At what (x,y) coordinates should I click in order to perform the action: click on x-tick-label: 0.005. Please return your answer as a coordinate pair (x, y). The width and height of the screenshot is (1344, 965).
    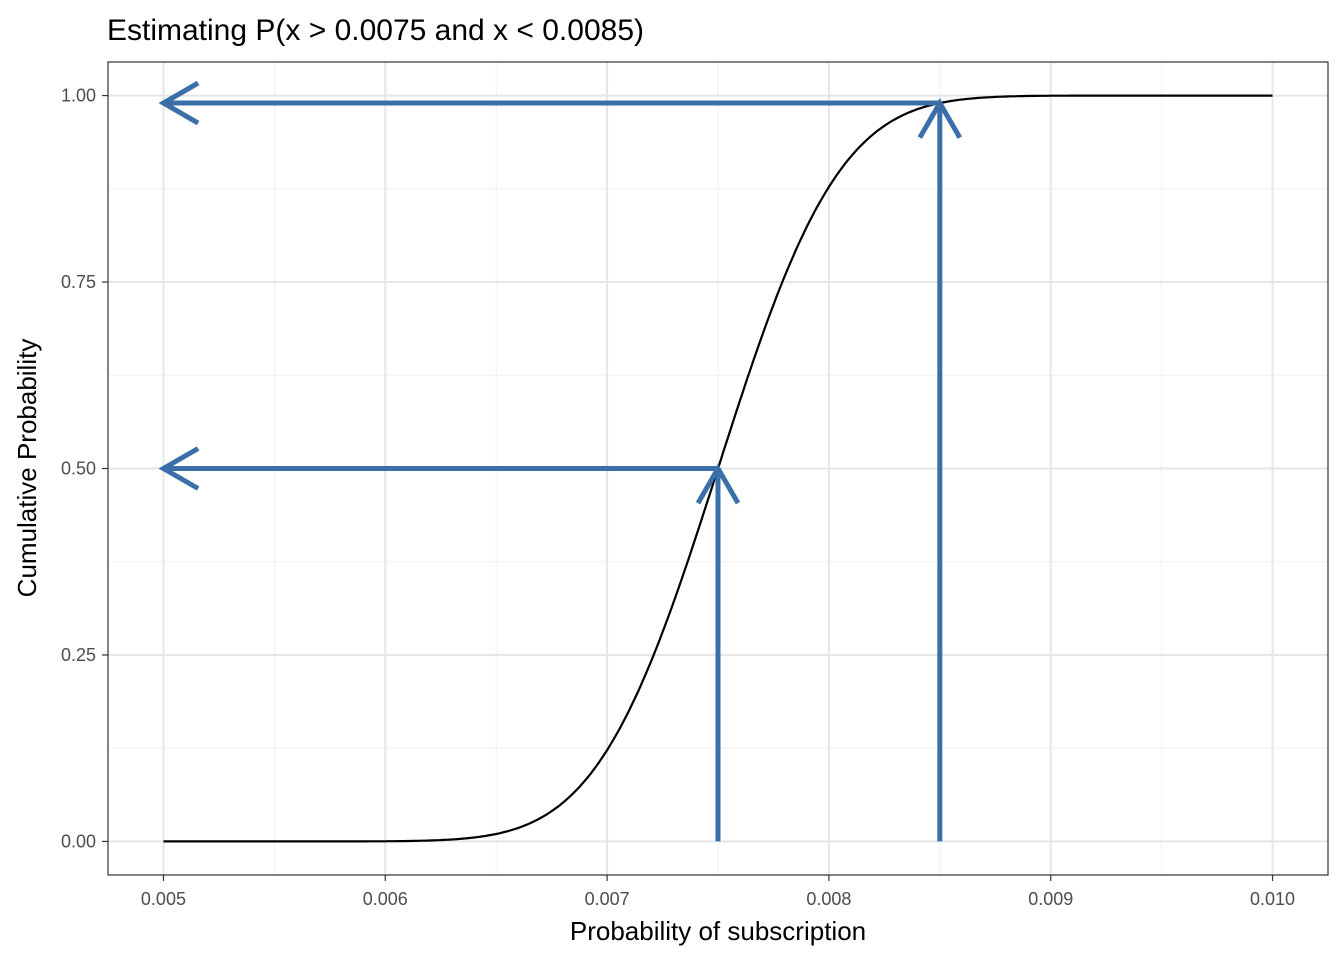
    Looking at the image, I should click on (163, 899).